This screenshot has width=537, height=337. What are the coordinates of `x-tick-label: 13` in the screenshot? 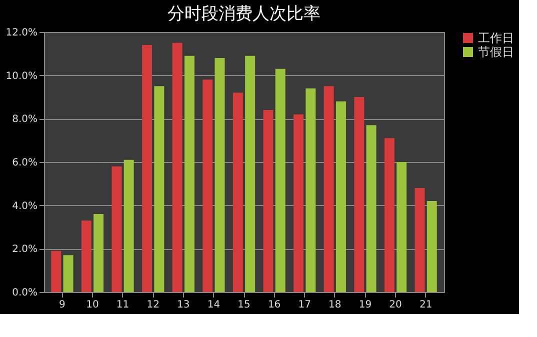 It's located at (183, 305).